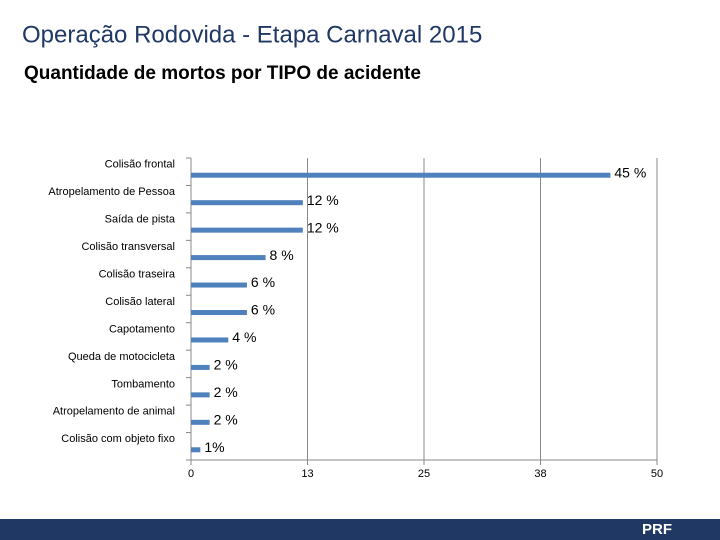 The image size is (720, 540). Describe the element at coordinates (122, 357) in the screenshot. I see `y-tick-label: Queda de motocicleta` at that location.